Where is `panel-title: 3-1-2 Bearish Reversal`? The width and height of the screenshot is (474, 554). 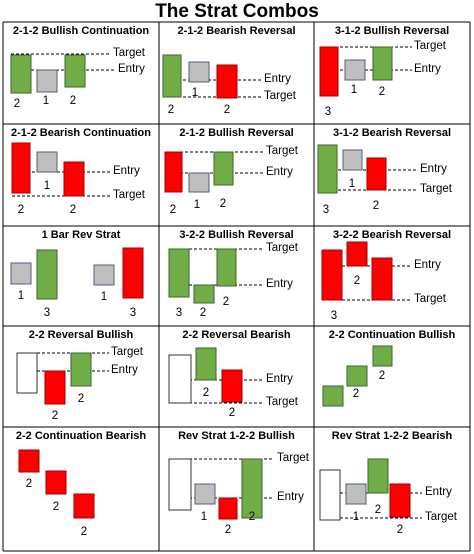
panel-title: 3-1-2 Bearish Reversal is located at coordinates (392, 133).